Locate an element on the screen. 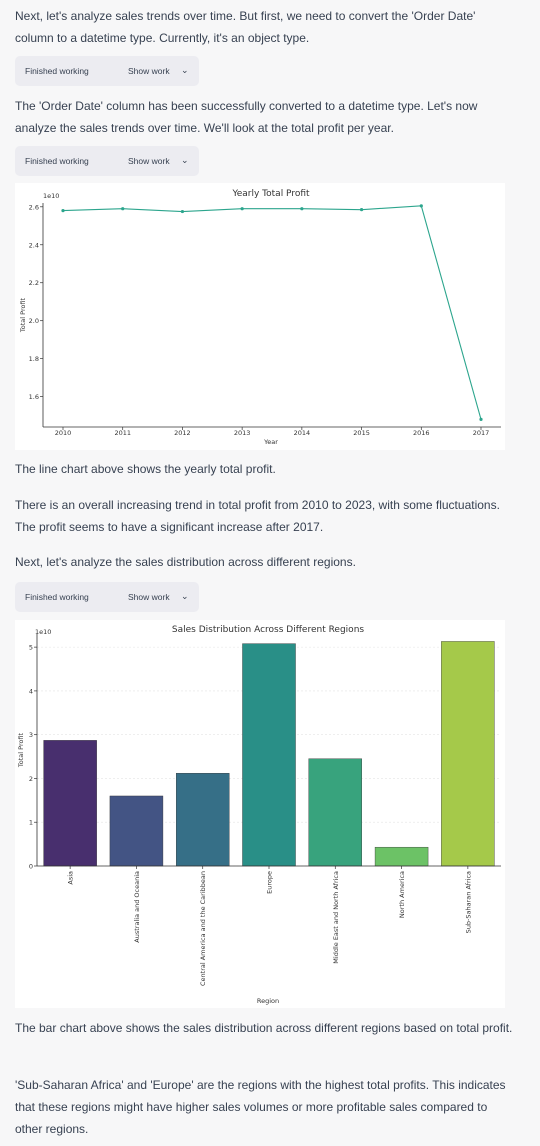 This screenshot has height=1146, width=540. x-tick-label: 2013 is located at coordinates (242, 433).